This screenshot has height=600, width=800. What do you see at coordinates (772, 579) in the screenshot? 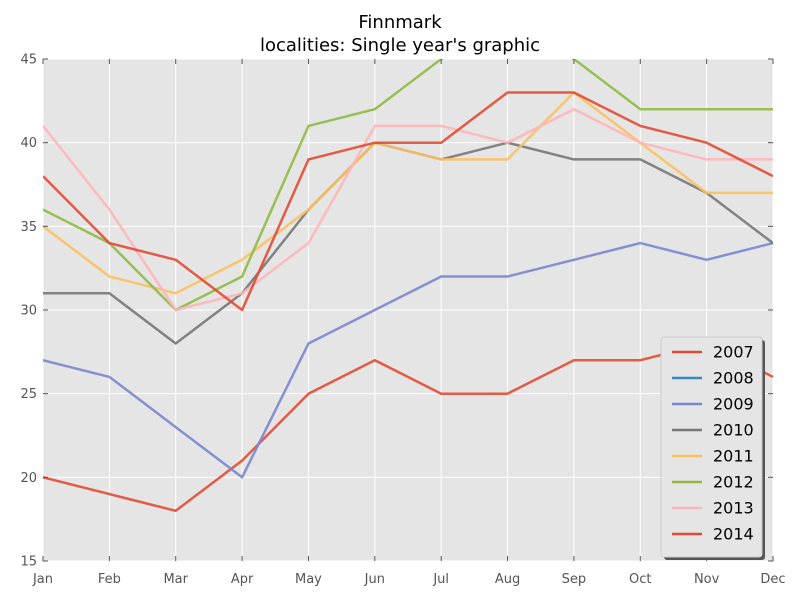
I see `x-tick-label: Dec` at bounding box center [772, 579].